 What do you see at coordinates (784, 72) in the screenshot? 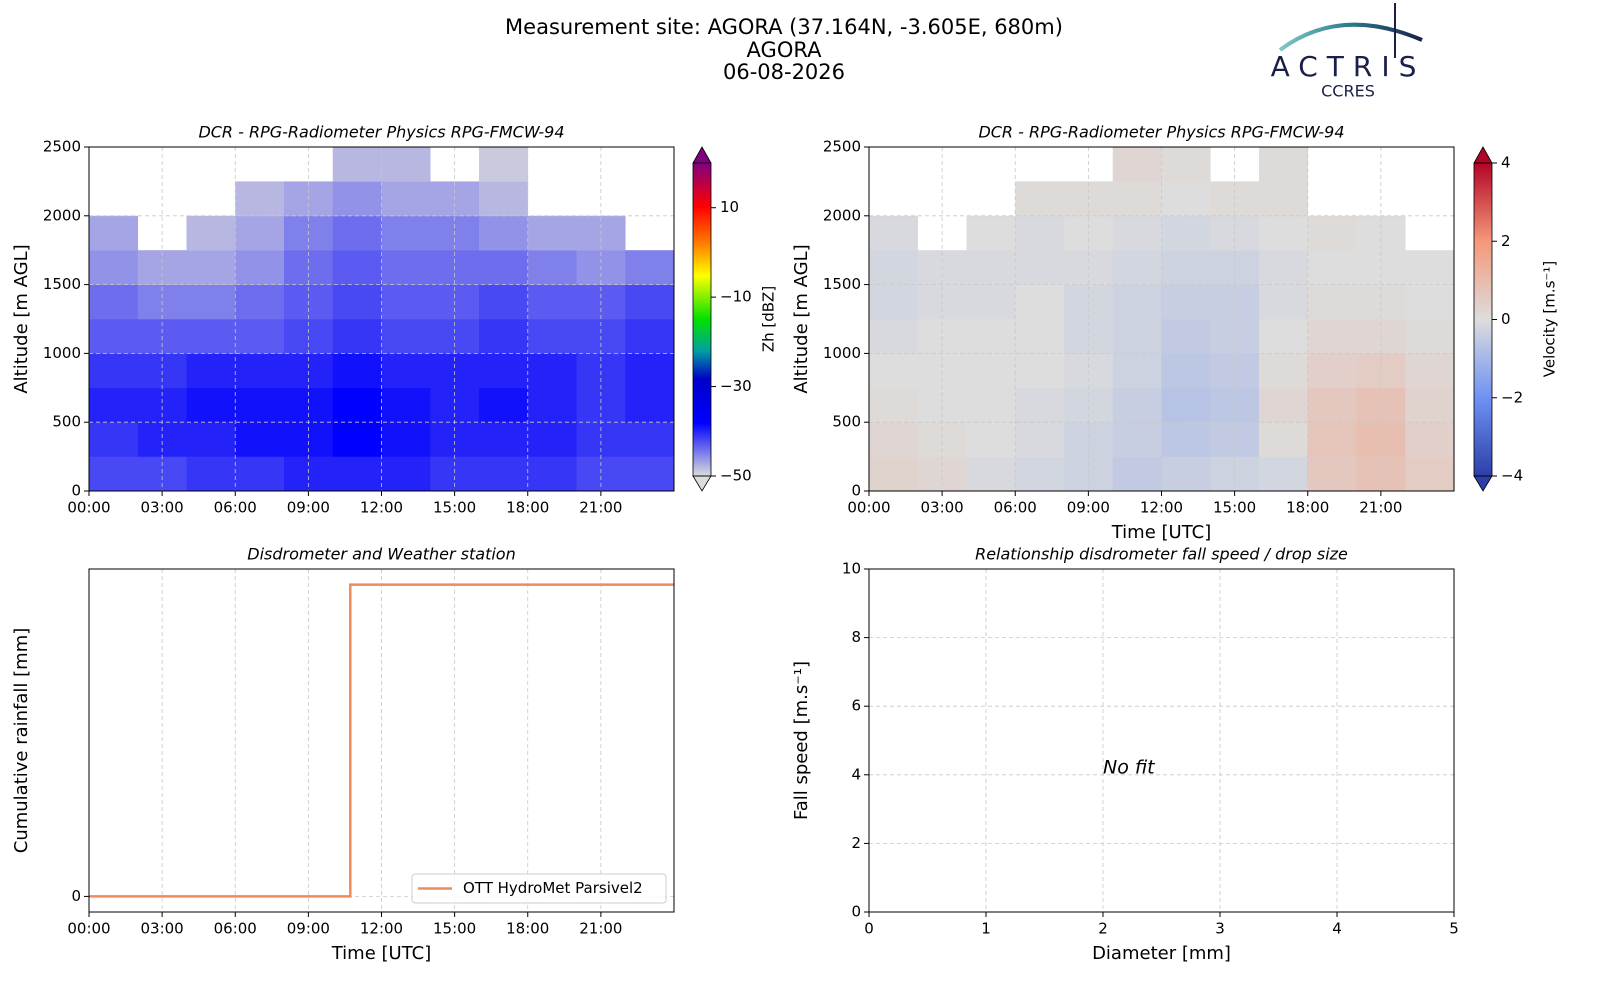
I see `page-date: 06-08-2026` at bounding box center [784, 72].